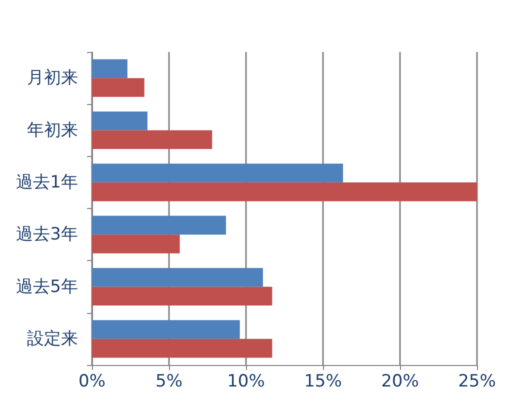 Image resolution: width=505 pixels, height=403 pixels. What do you see at coordinates (400, 382) in the screenshot?
I see `x-tick-label: 20%` at bounding box center [400, 382].